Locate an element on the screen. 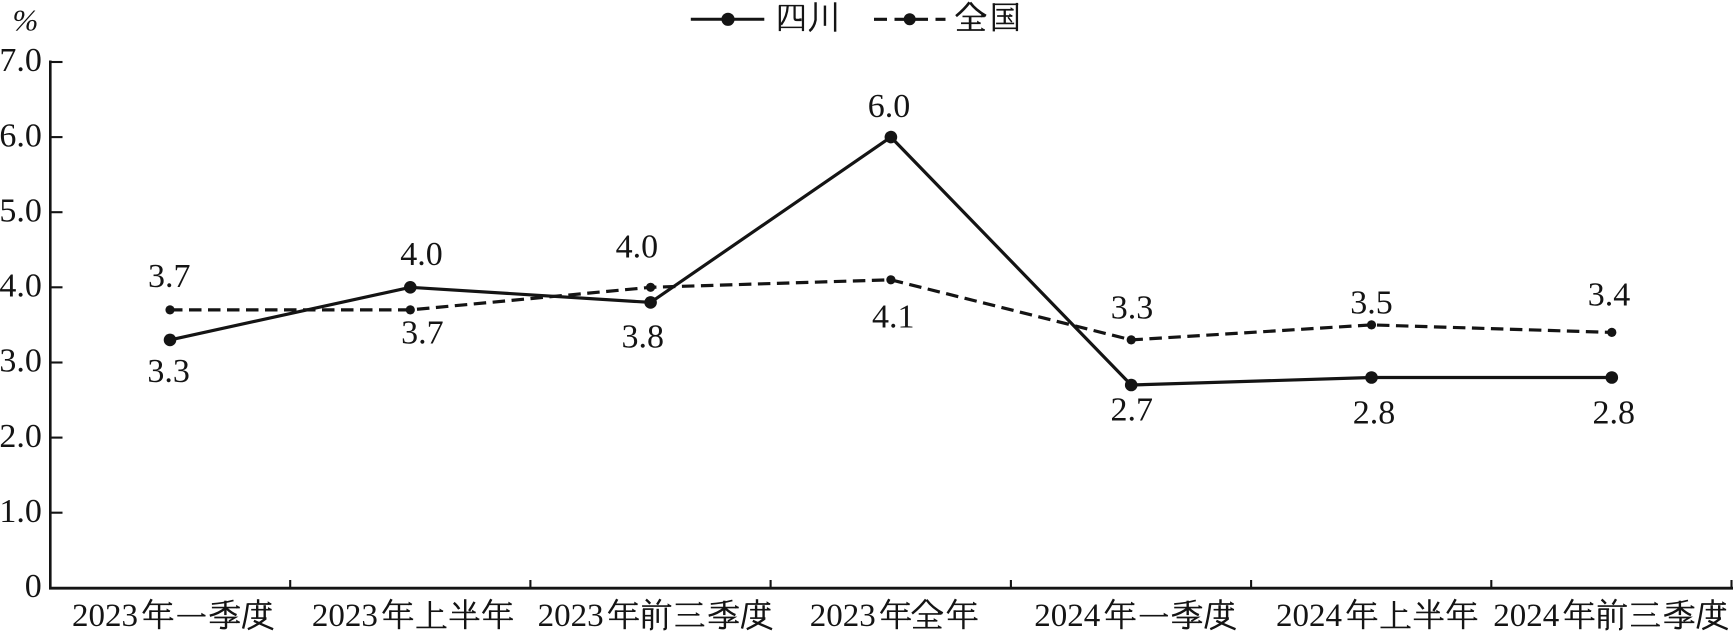 The width and height of the screenshot is (1733, 631). svg-text: 3.8 is located at coordinates (643, 336).